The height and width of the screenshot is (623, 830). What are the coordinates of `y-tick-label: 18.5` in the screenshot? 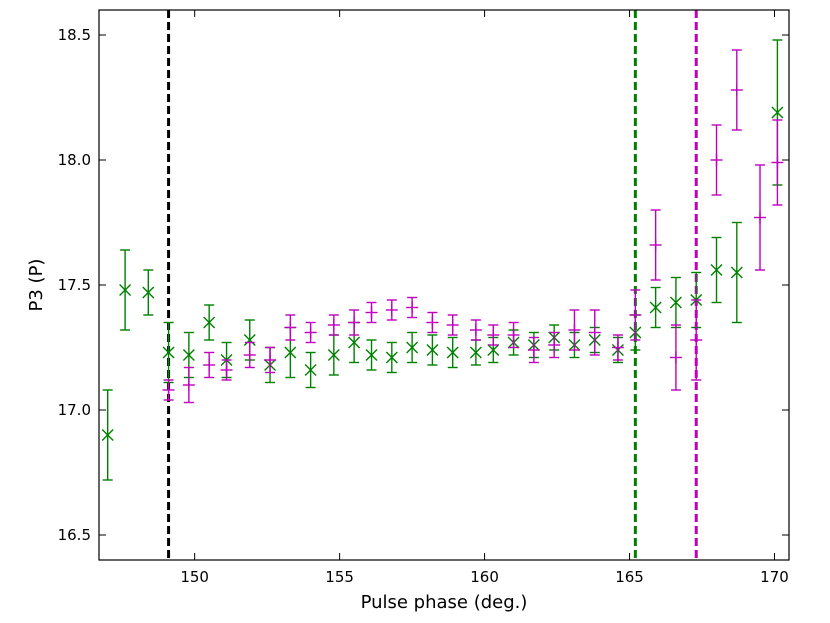 It's located at (74, 35).